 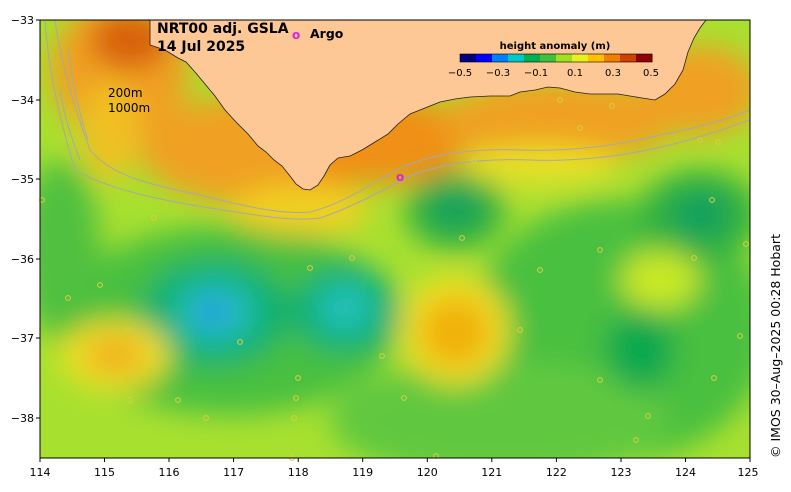 I want to click on credit-text: © IMOS 30–Aug–2025 00:28 Hobart, so click(x=775, y=346).